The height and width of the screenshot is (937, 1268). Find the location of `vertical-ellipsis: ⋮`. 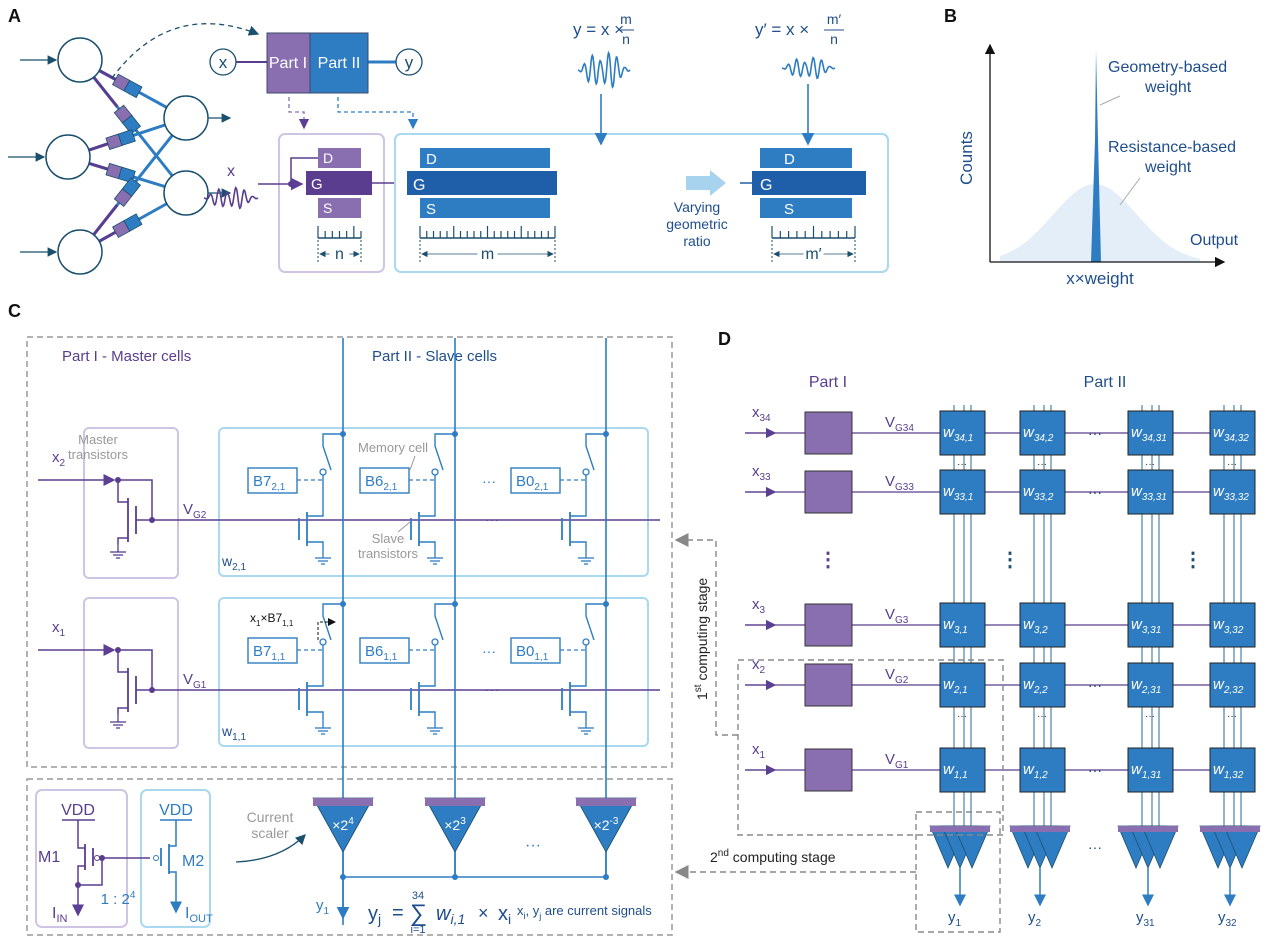

vertical-ellipsis: ⋮ is located at coordinates (828, 560).